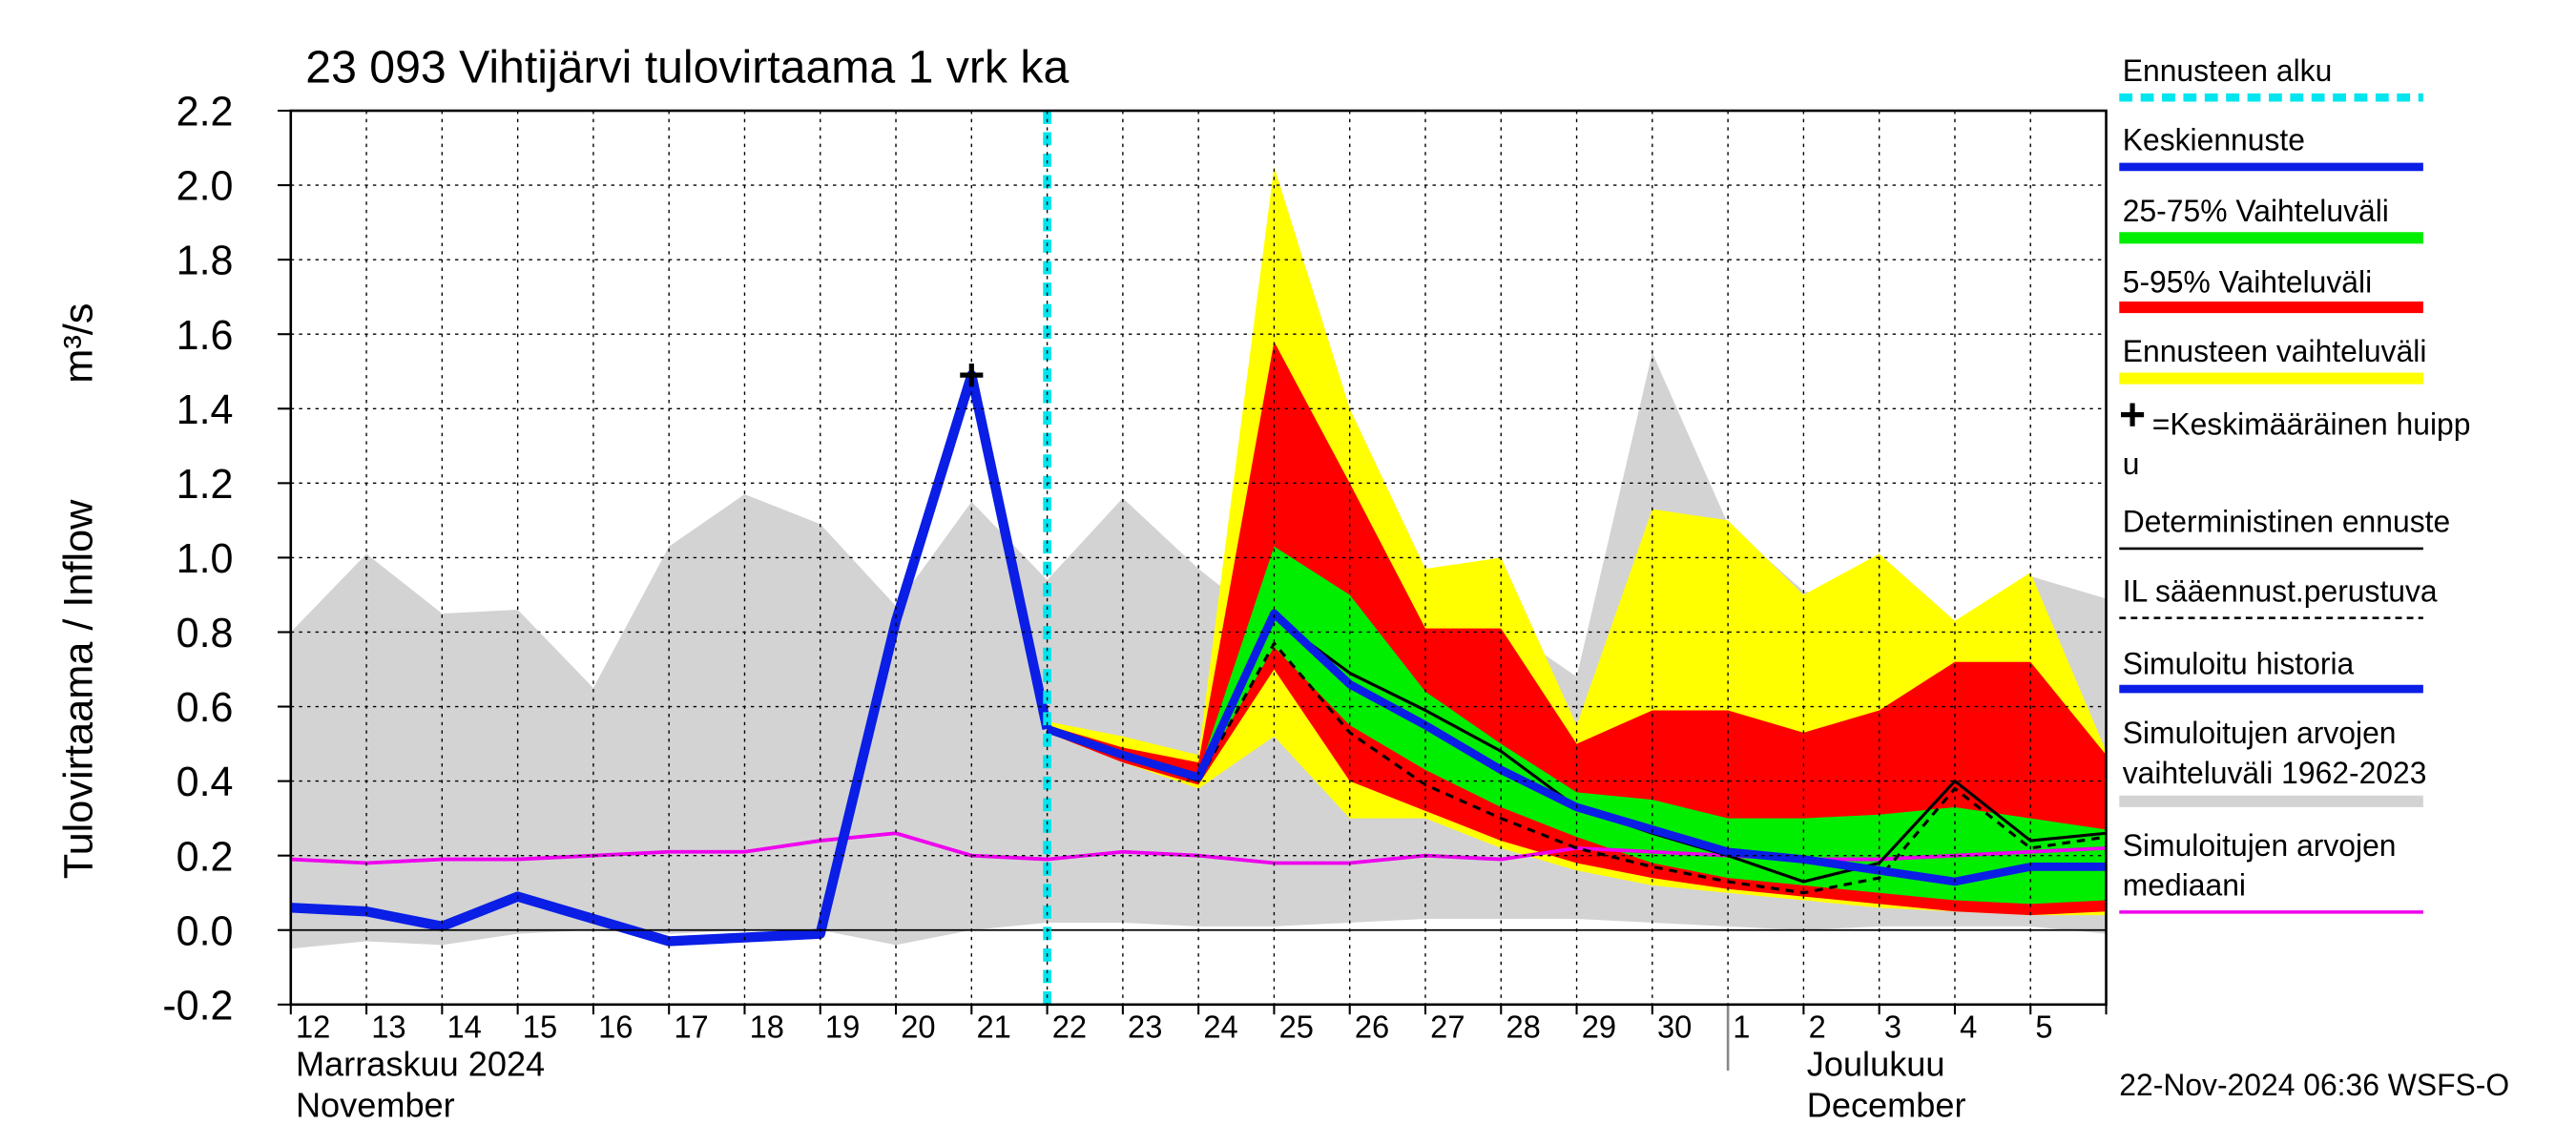 The image size is (2576, 1145). What do you see at coordinates (2247, 282) in the screenshot?
I see `legend-label: 5-95% Vaihteluväli` at bounding box center [2247, 282].